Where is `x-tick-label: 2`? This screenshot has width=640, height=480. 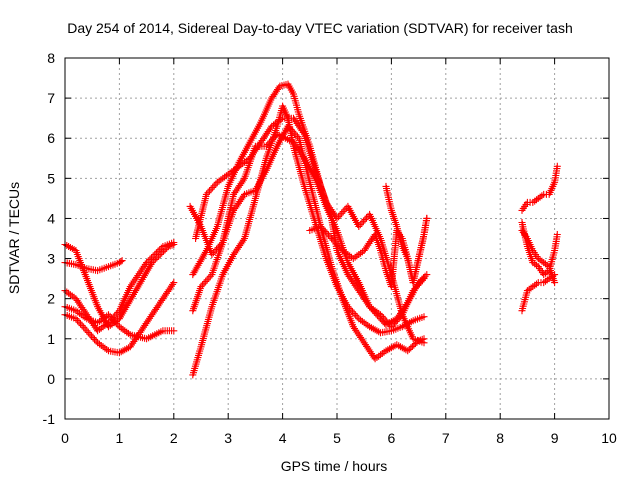
x-tick-label: 2 is located at coordinates (174, 438).